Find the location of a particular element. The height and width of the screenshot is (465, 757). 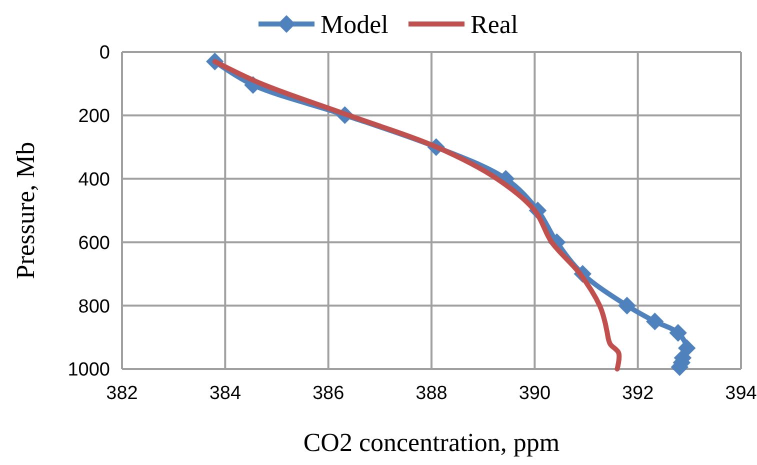

x-tick-label: 390 is located at coordinates (534, 393).